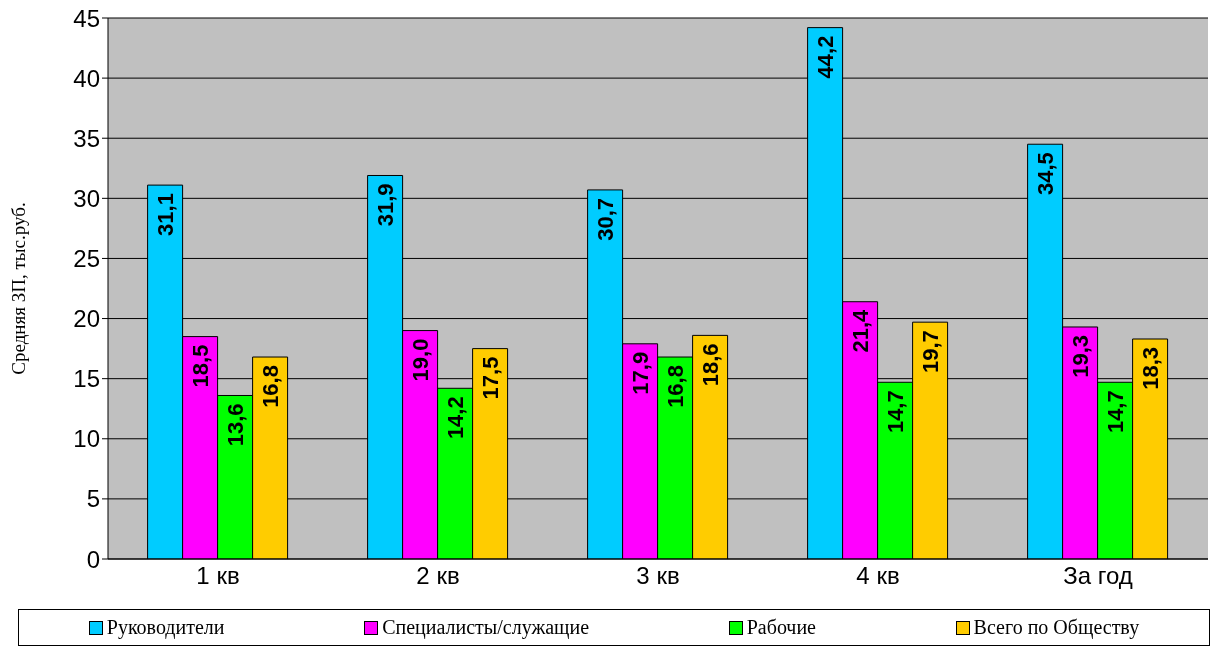 The width and height of the screenshot is (1226, 664). What do you see at coordinates (86, 78) in the screenshot?
I see `y-tick-label: 40` at bounding box center [86, 78].